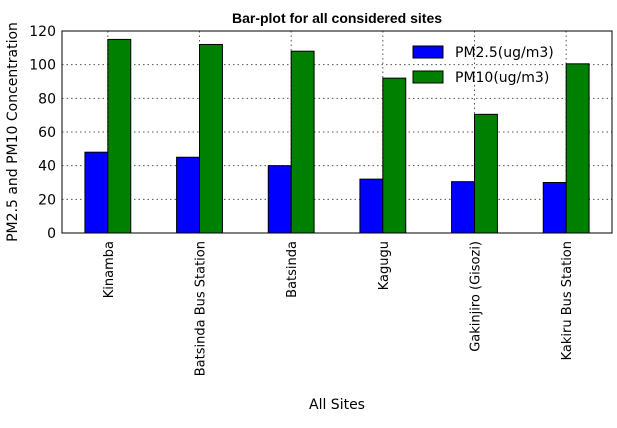 This screenshot has height=428, width=617. Describe the element at coordinates (47, 133) in the screenshot. I see `y-tick-label: 60` at that location.